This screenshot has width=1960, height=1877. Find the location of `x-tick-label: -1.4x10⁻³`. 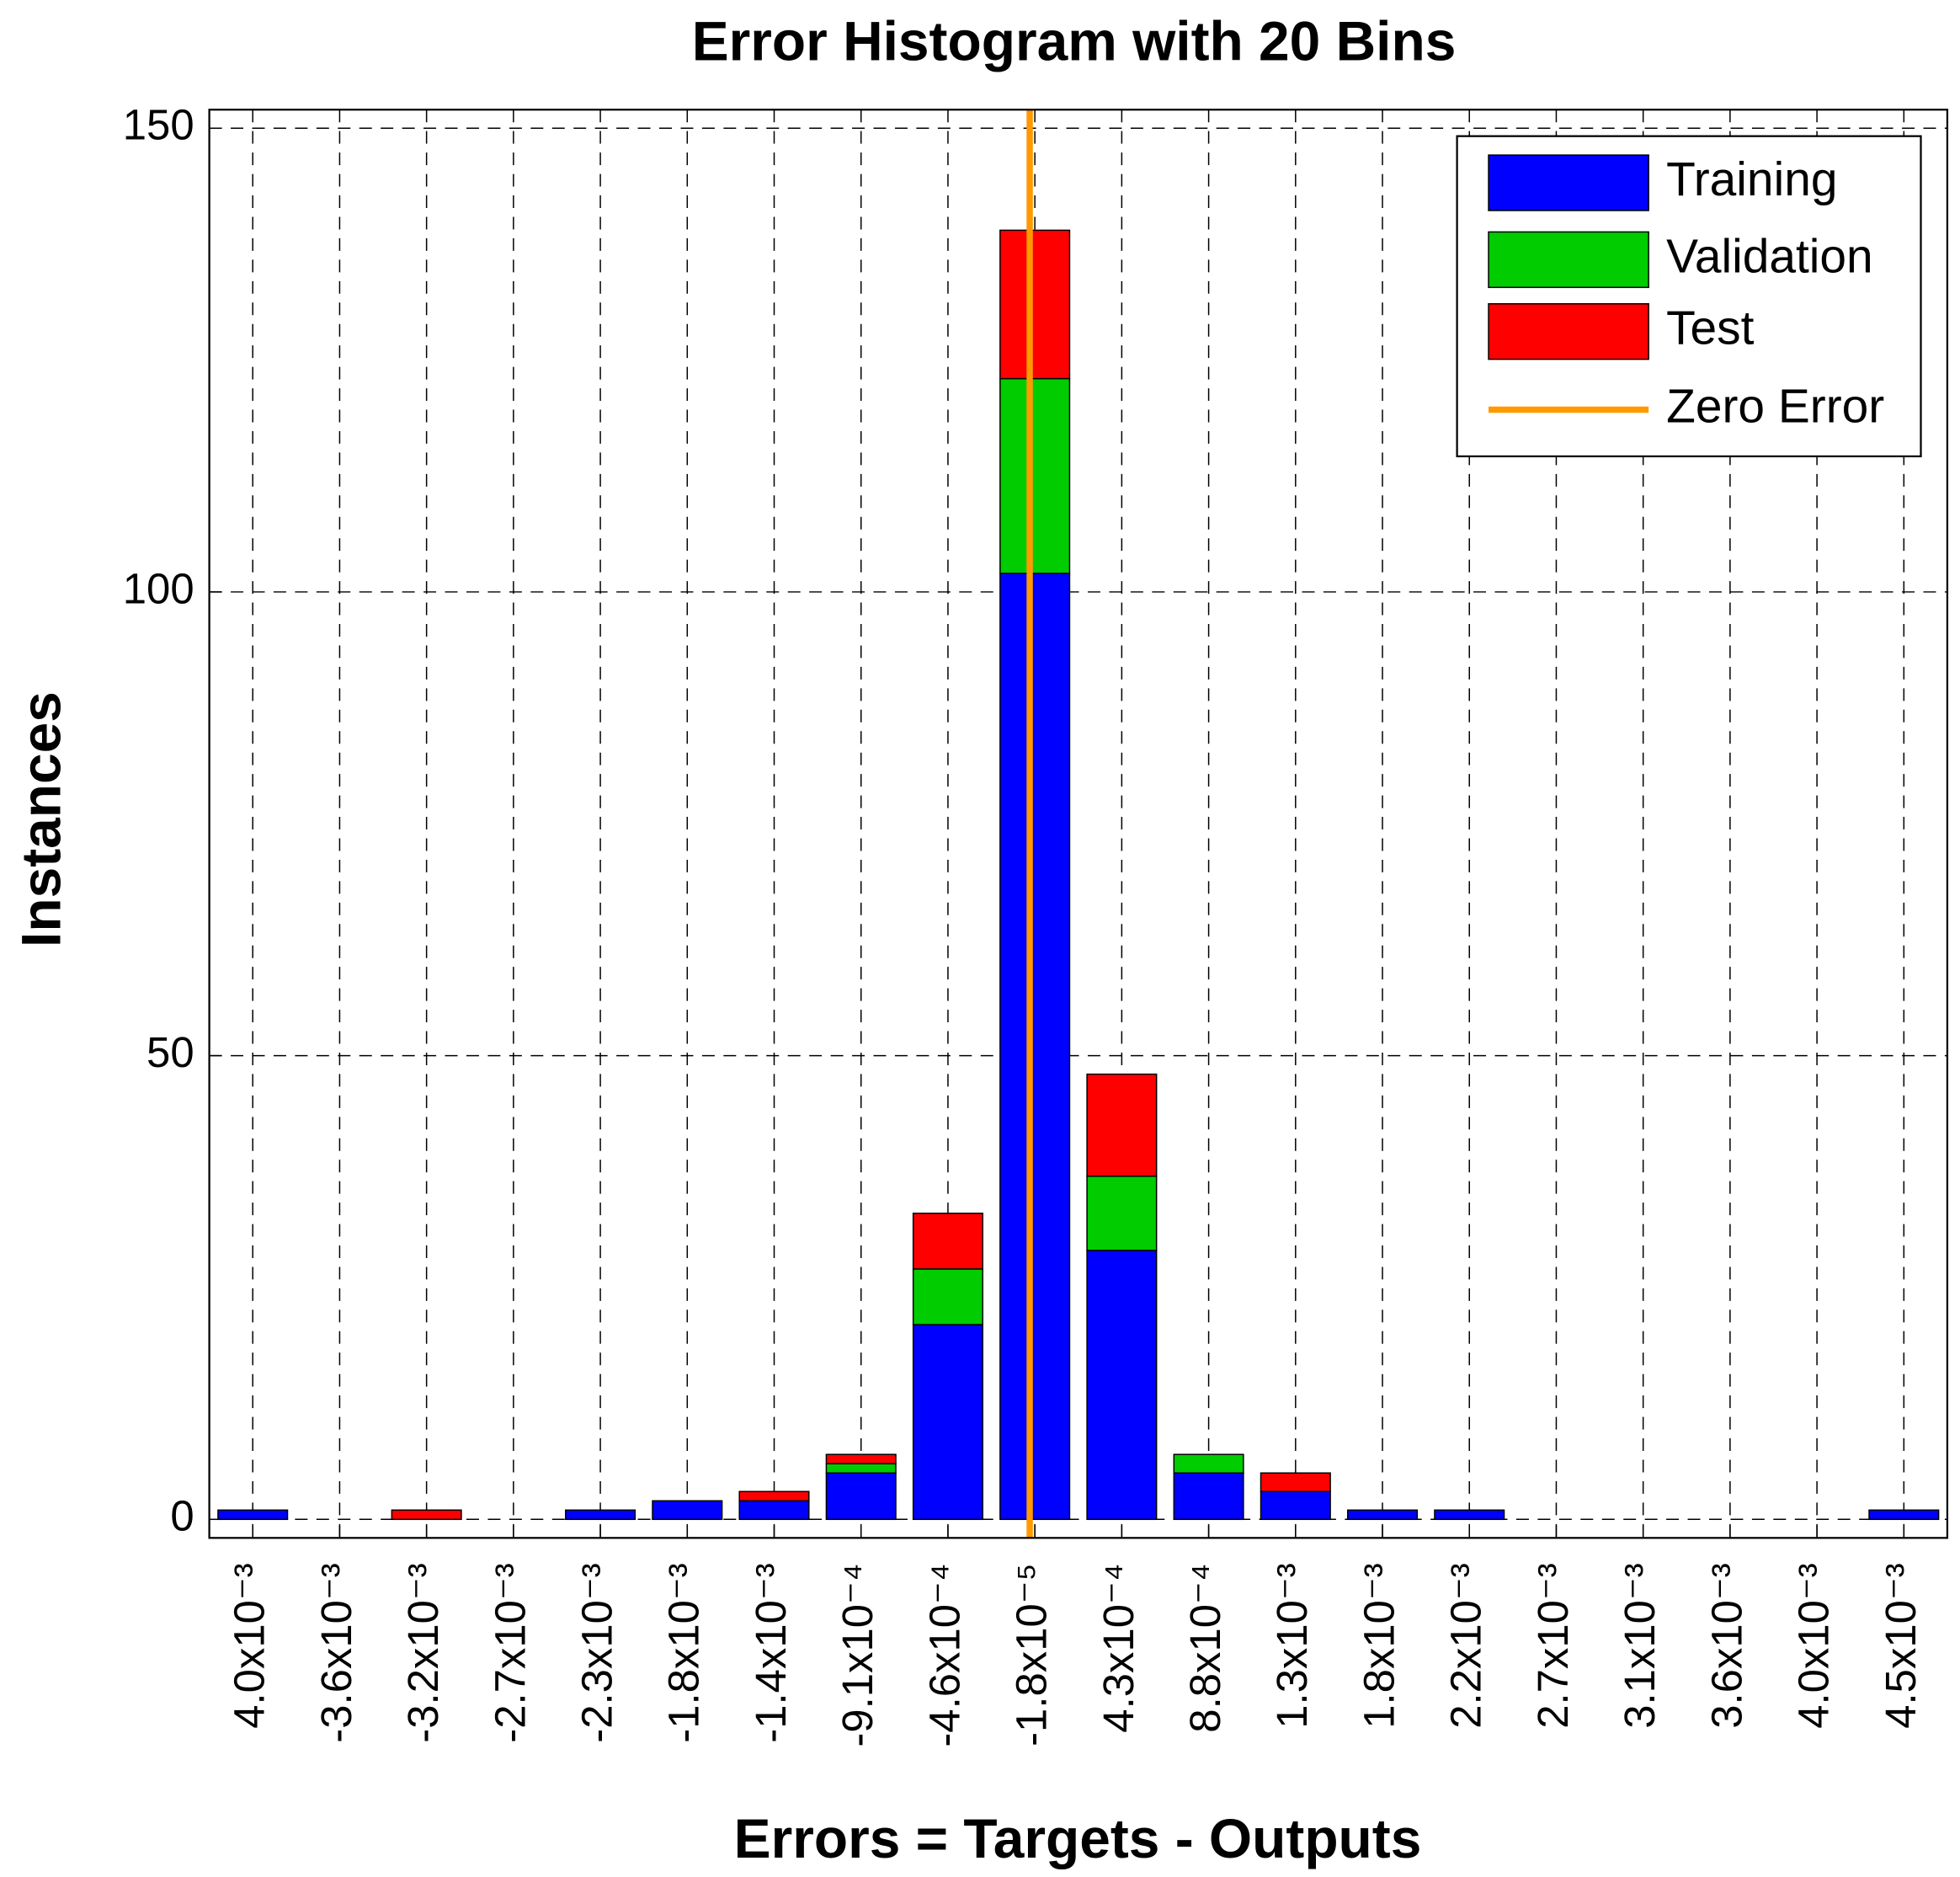

x-tick-label: -1.4x10⁻³ is located at coordinates (771, 1653).